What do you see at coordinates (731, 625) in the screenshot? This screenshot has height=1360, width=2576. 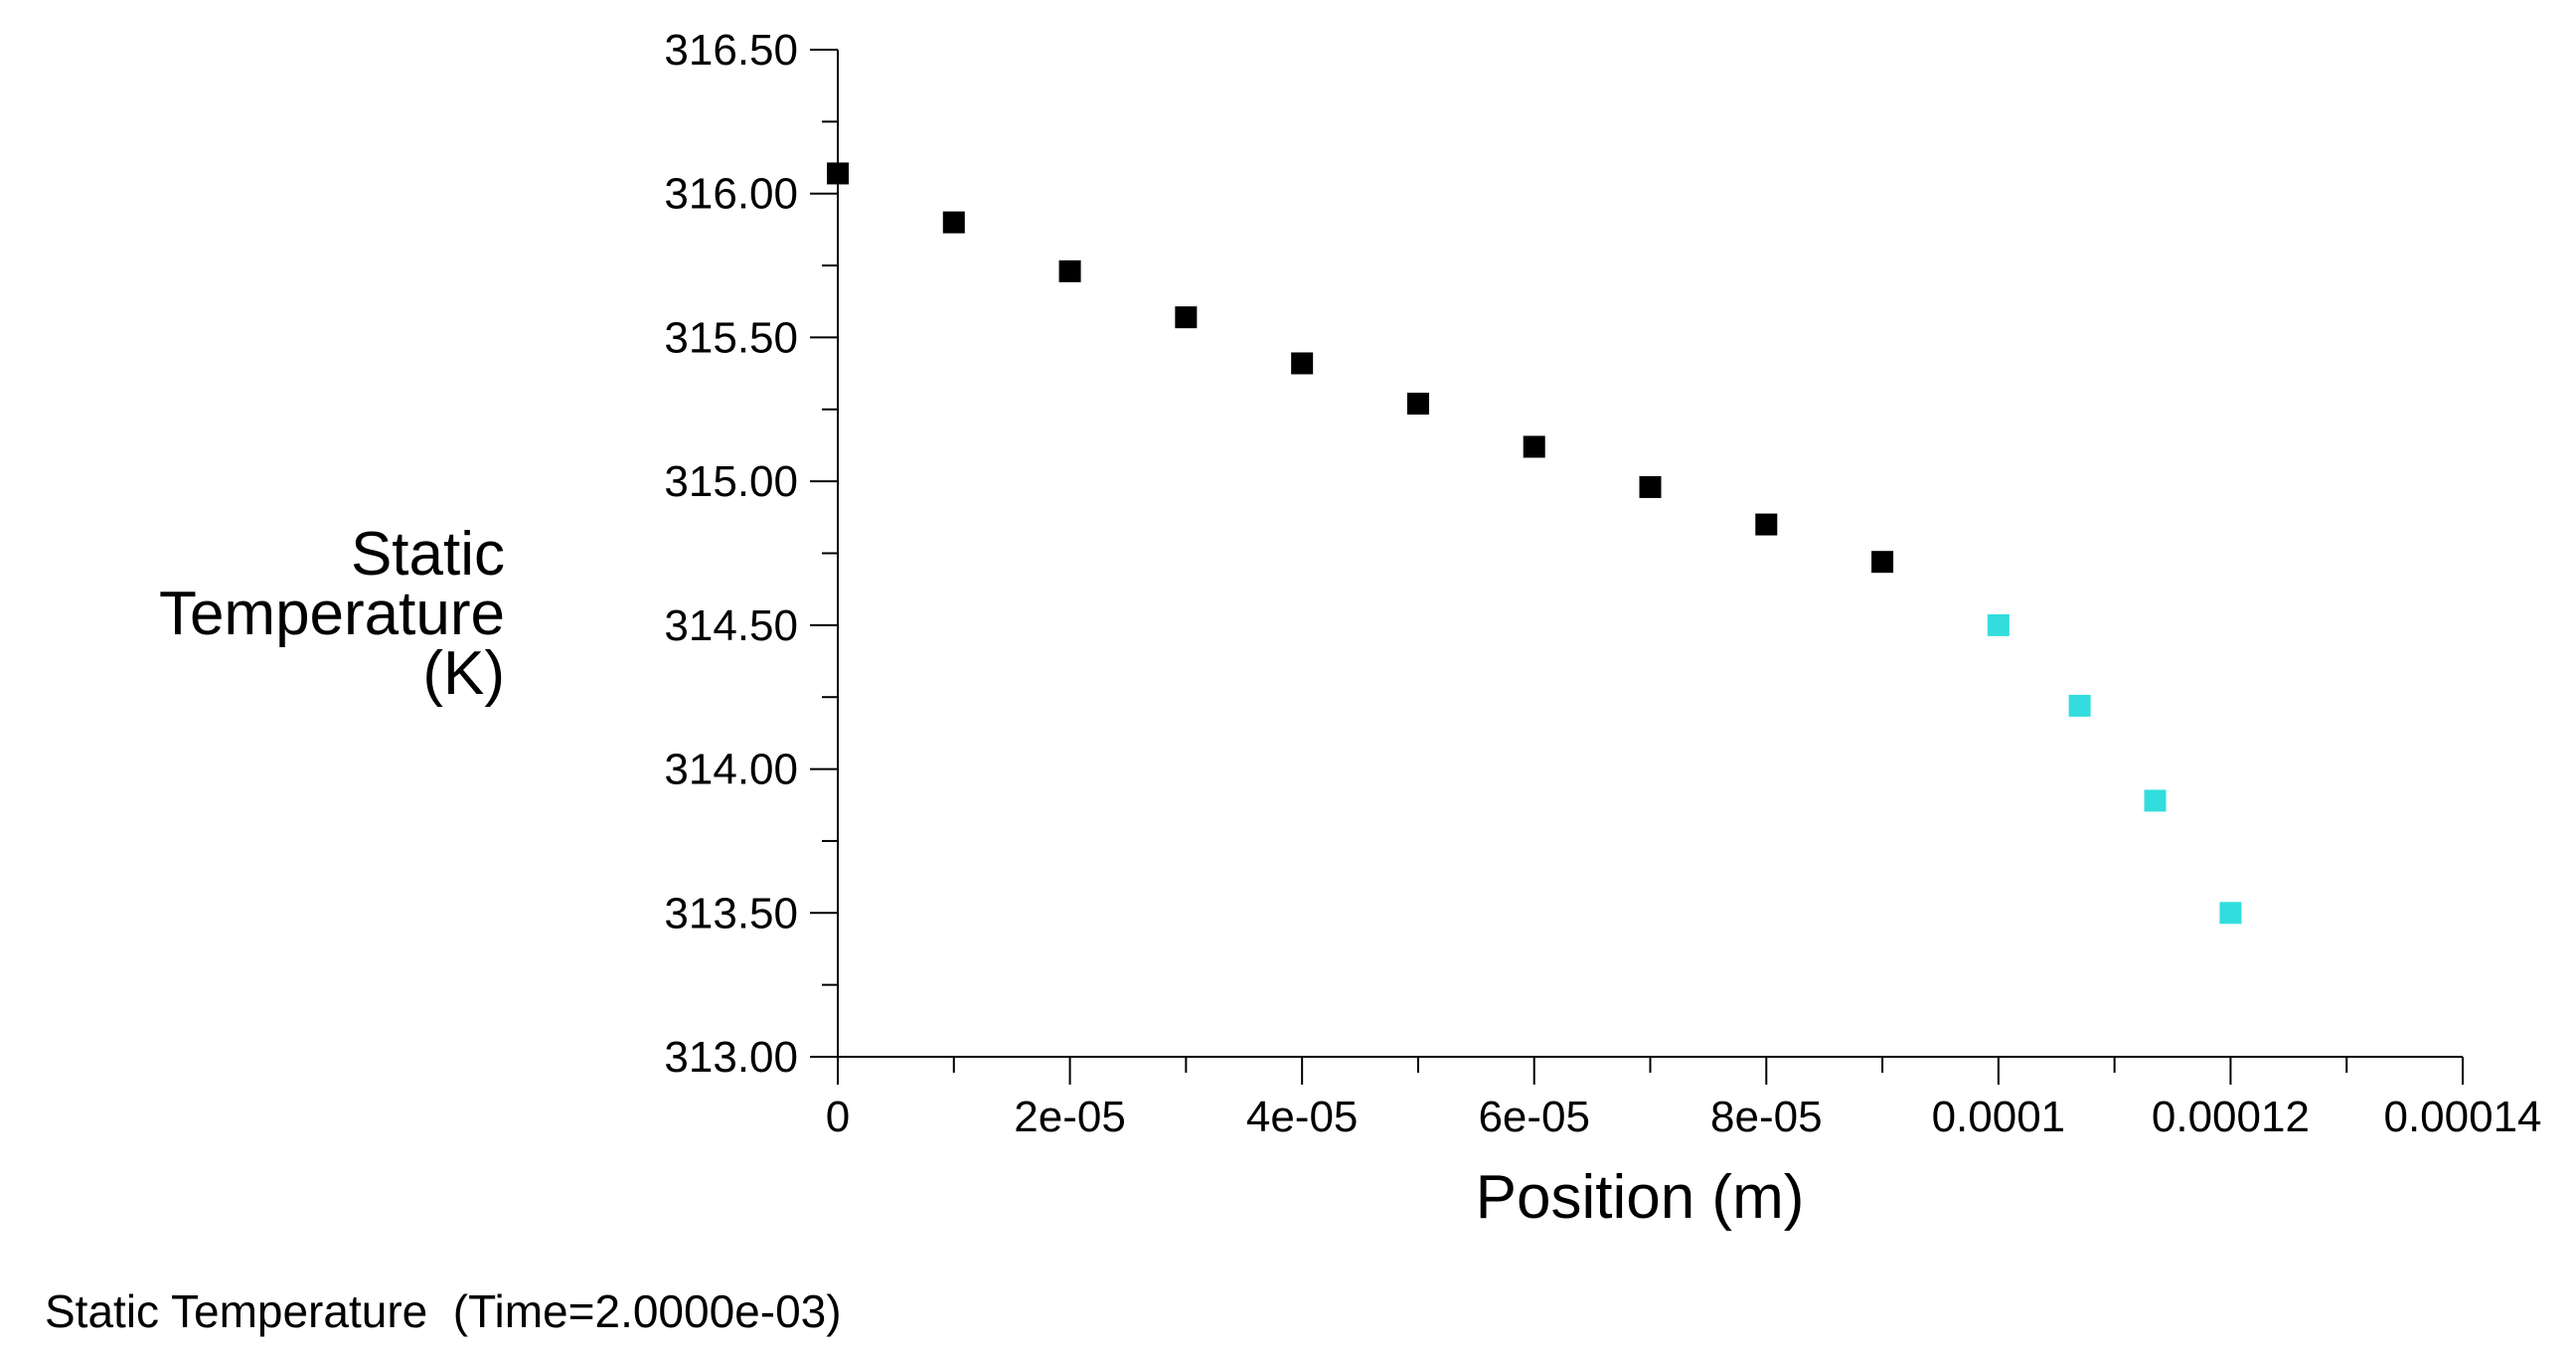 I see `y-tick-label: 314.50` at bounding box center [731, 625].